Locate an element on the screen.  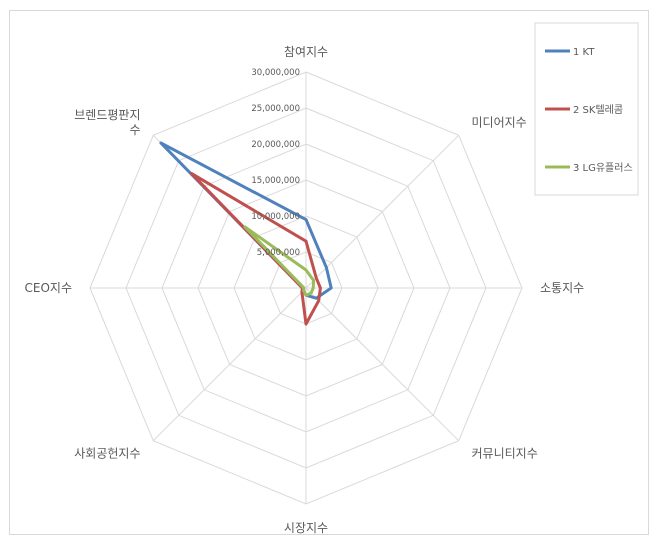
radar-series is located at coordinates (246, 233).